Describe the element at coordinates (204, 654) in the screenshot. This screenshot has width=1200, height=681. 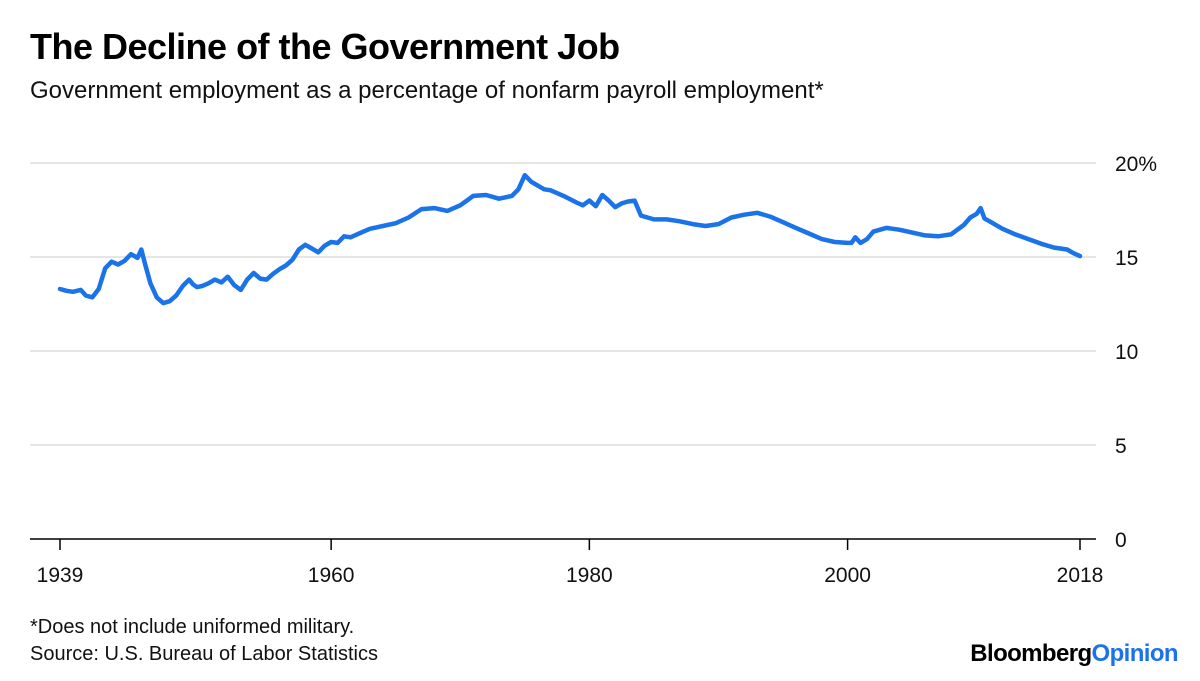
I see `footnote-source: Source: U.S. Bureau of Labor Statistics` at that location.